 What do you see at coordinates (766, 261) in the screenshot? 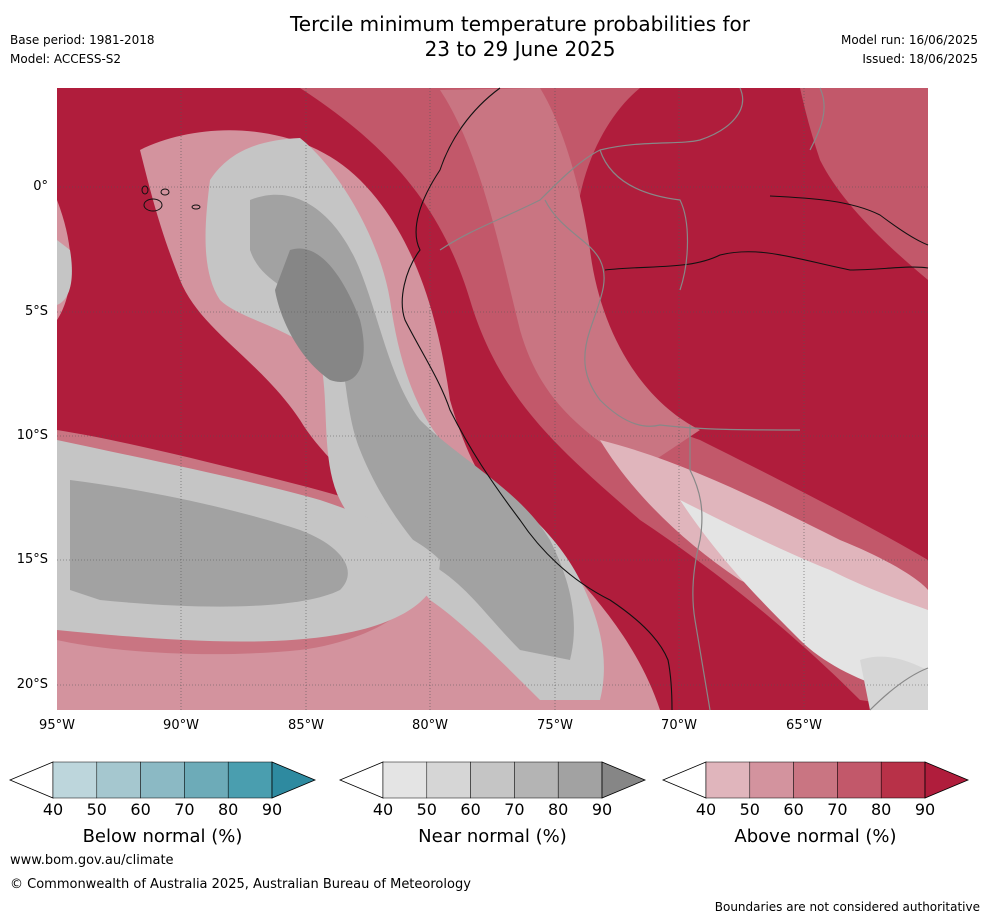
I see `amazon-river` at bounding box center [766, 261].